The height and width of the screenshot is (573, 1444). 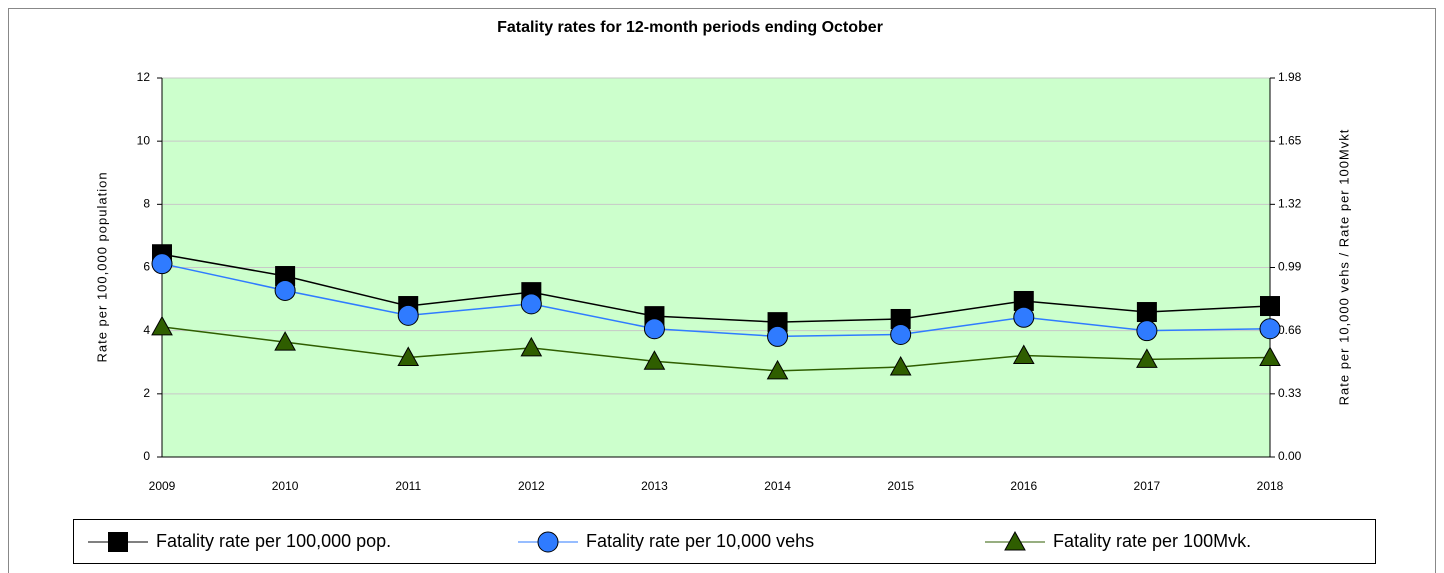 I want to click on legend, so click(x=724, y=541).